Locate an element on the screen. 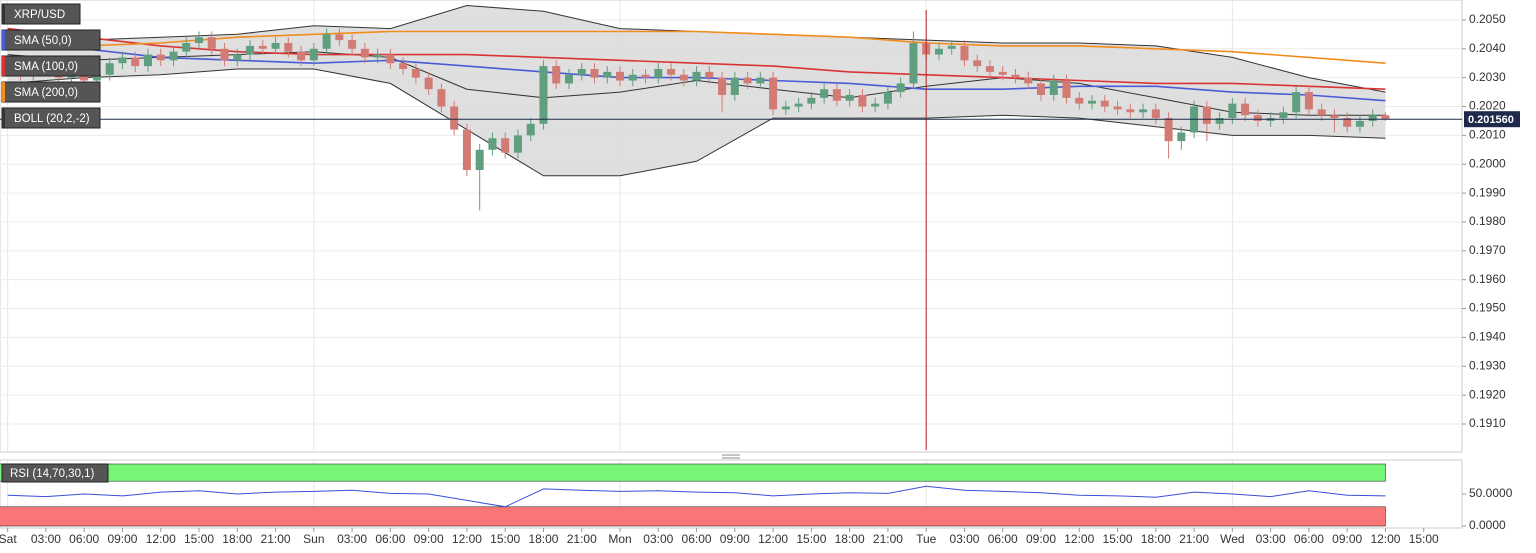 Image resolution: width=1536 pixels, height=553 pixels. oversold-zone is located at coordinates (693, 516).